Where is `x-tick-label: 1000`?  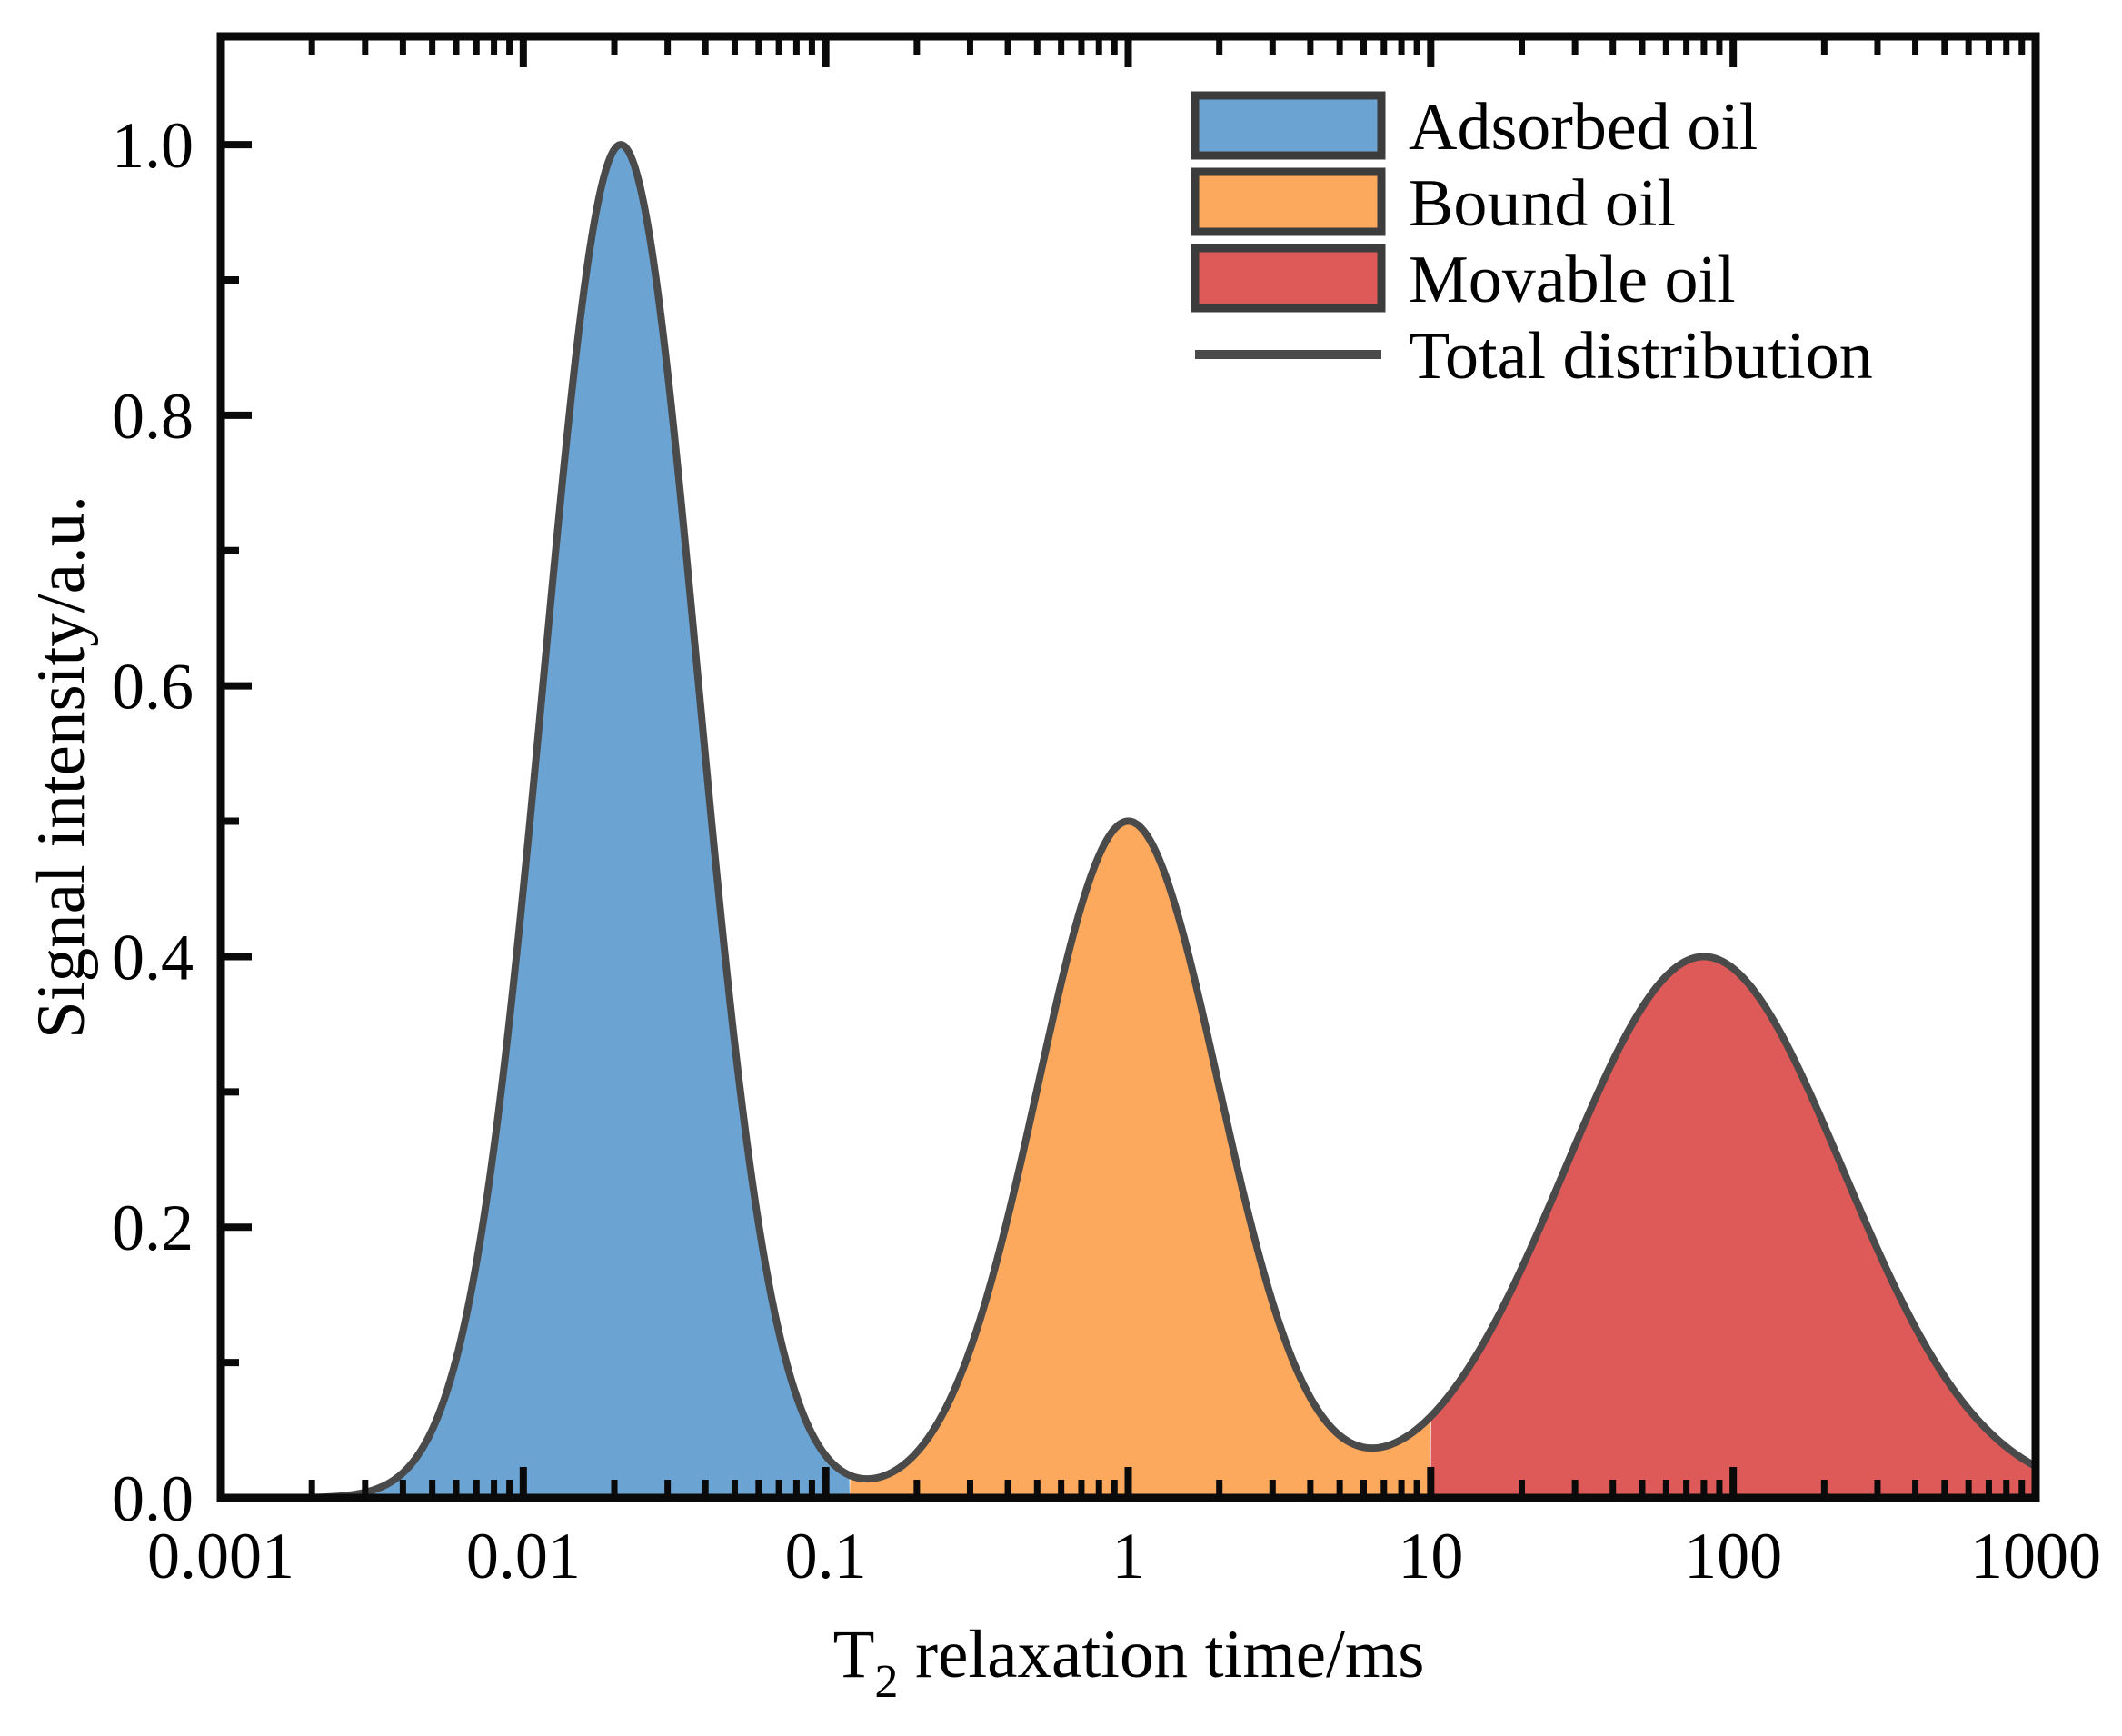 x-tick-label: 1000 is located at coordinates (2035, 1556).